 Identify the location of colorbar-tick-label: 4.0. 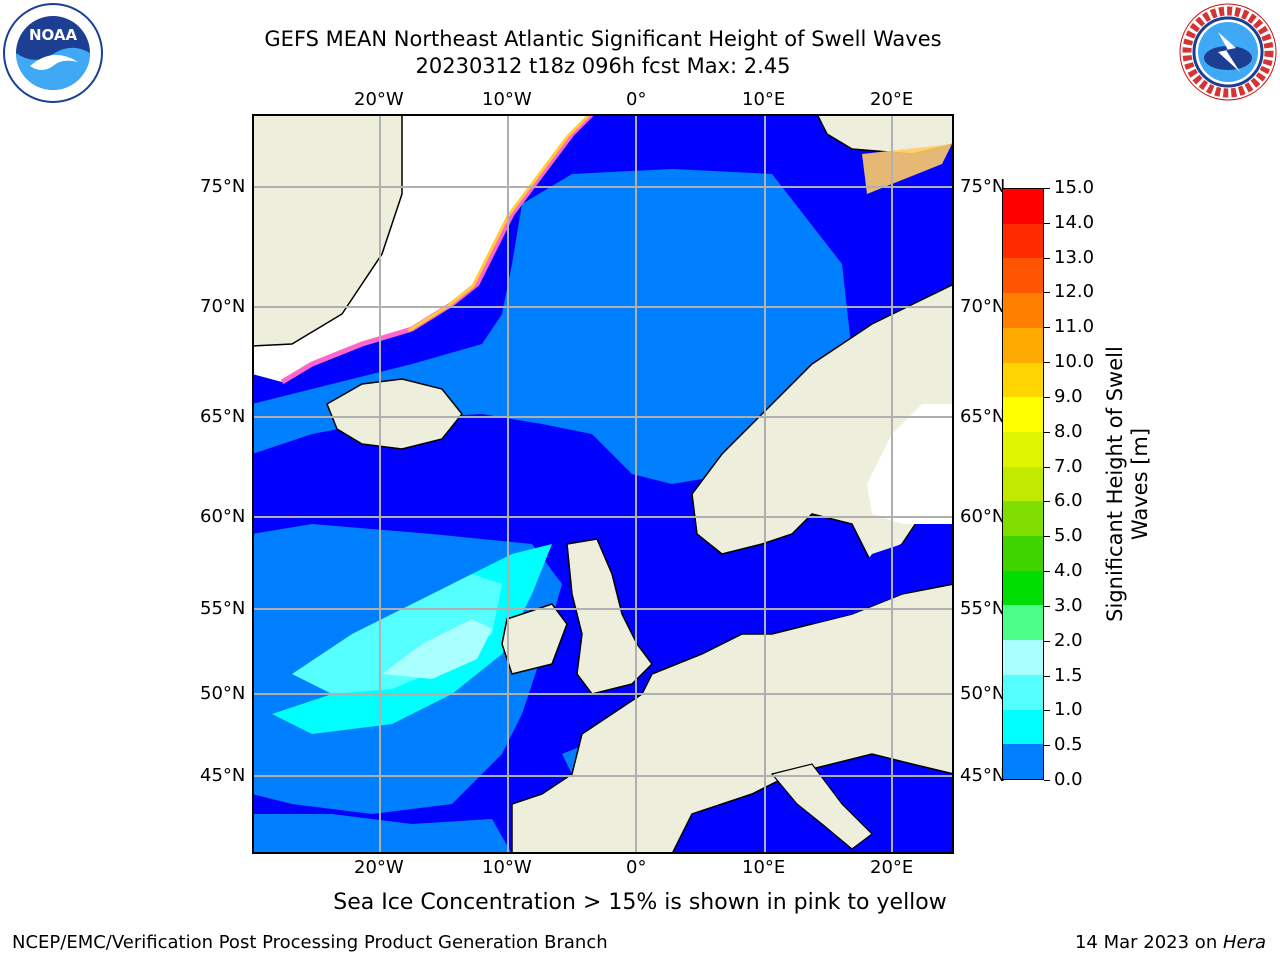
(1068, 571).